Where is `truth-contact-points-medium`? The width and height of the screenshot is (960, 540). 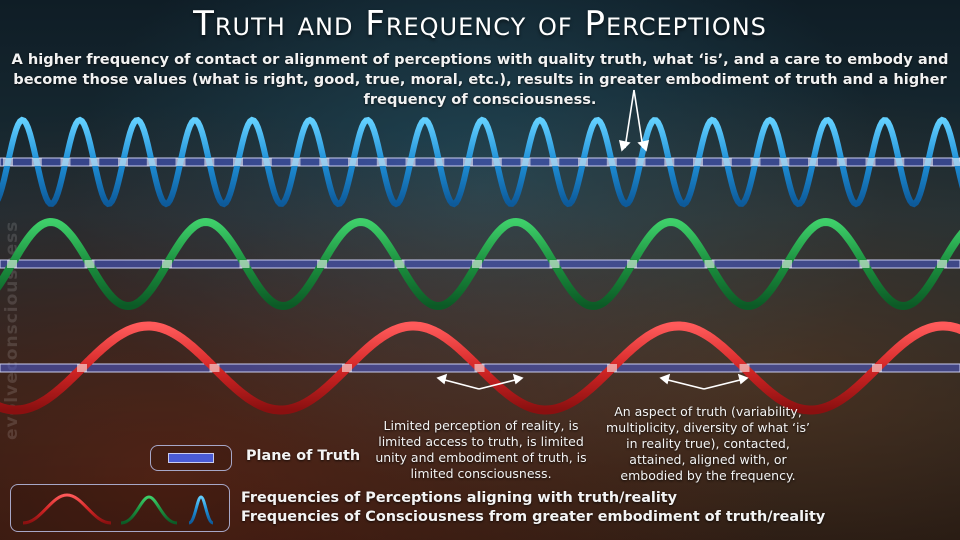 truth-contact-points-medium is located at coordinates (477, 264).